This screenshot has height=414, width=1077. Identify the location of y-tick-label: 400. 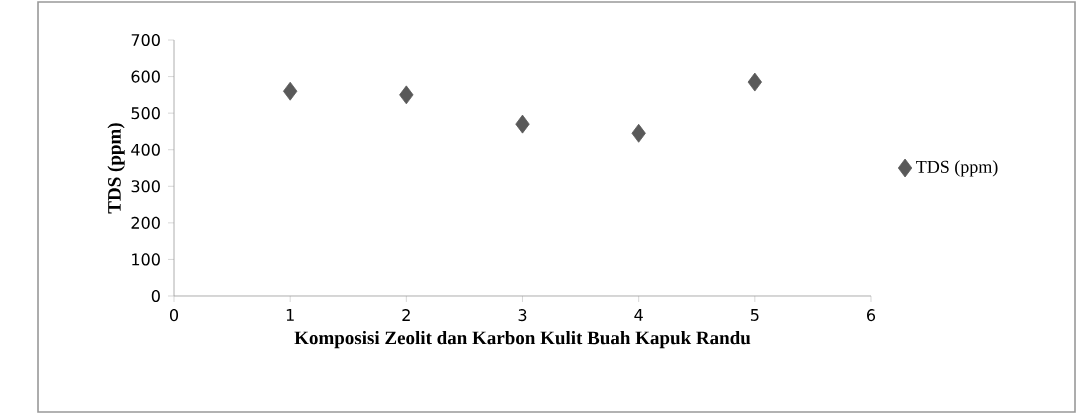
(145, 149).